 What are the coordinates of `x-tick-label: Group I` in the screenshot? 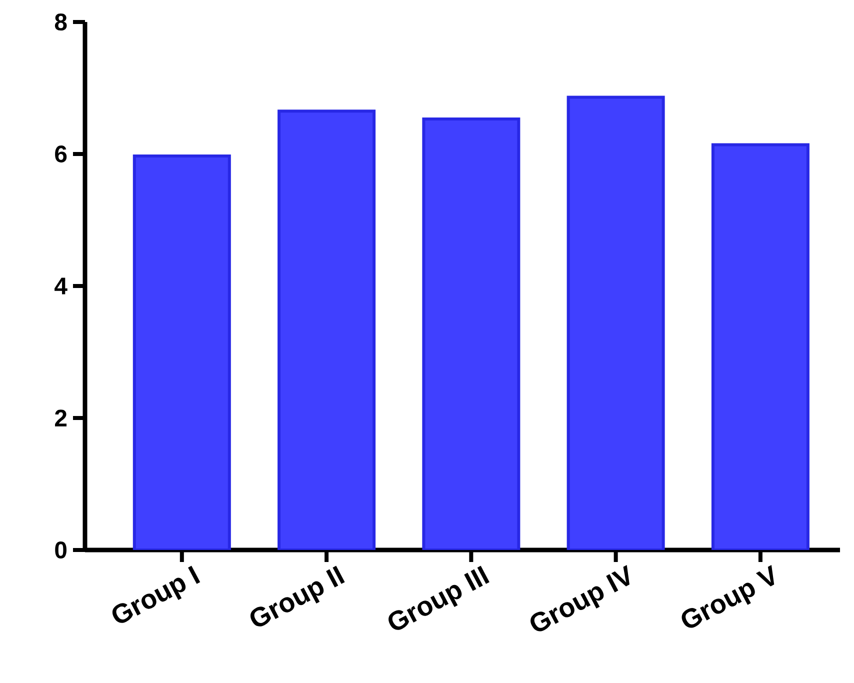 It's located at (156, 594).